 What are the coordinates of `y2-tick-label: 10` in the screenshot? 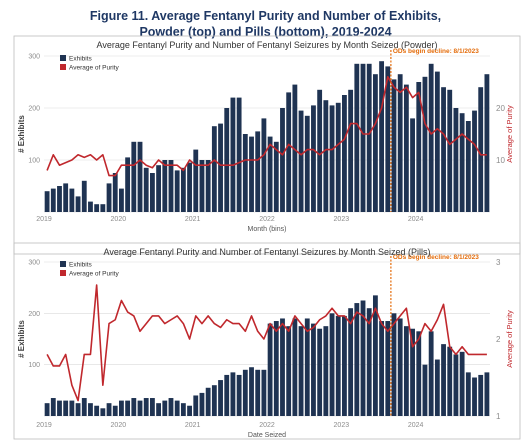 It's located at (500, 160).